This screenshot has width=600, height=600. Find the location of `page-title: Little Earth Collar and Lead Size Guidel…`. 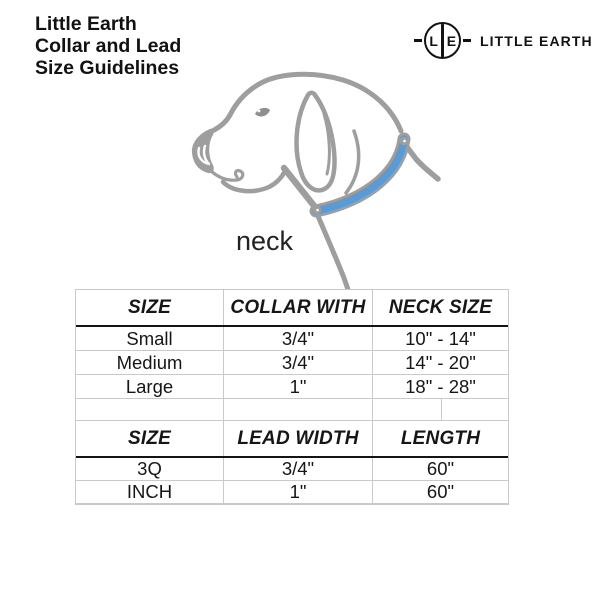

page-title: Little Earth Collar and Lead Size Guidel… is located at coordinates (108, 46).